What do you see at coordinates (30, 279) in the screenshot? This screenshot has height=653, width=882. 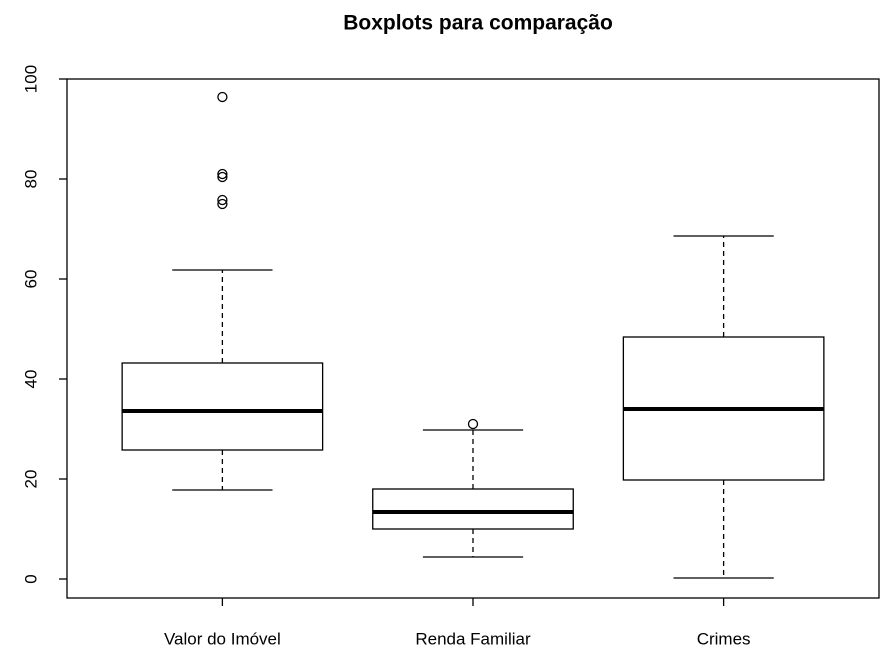 I see `y-tick-label: 60` at bounding box center [30, 279].